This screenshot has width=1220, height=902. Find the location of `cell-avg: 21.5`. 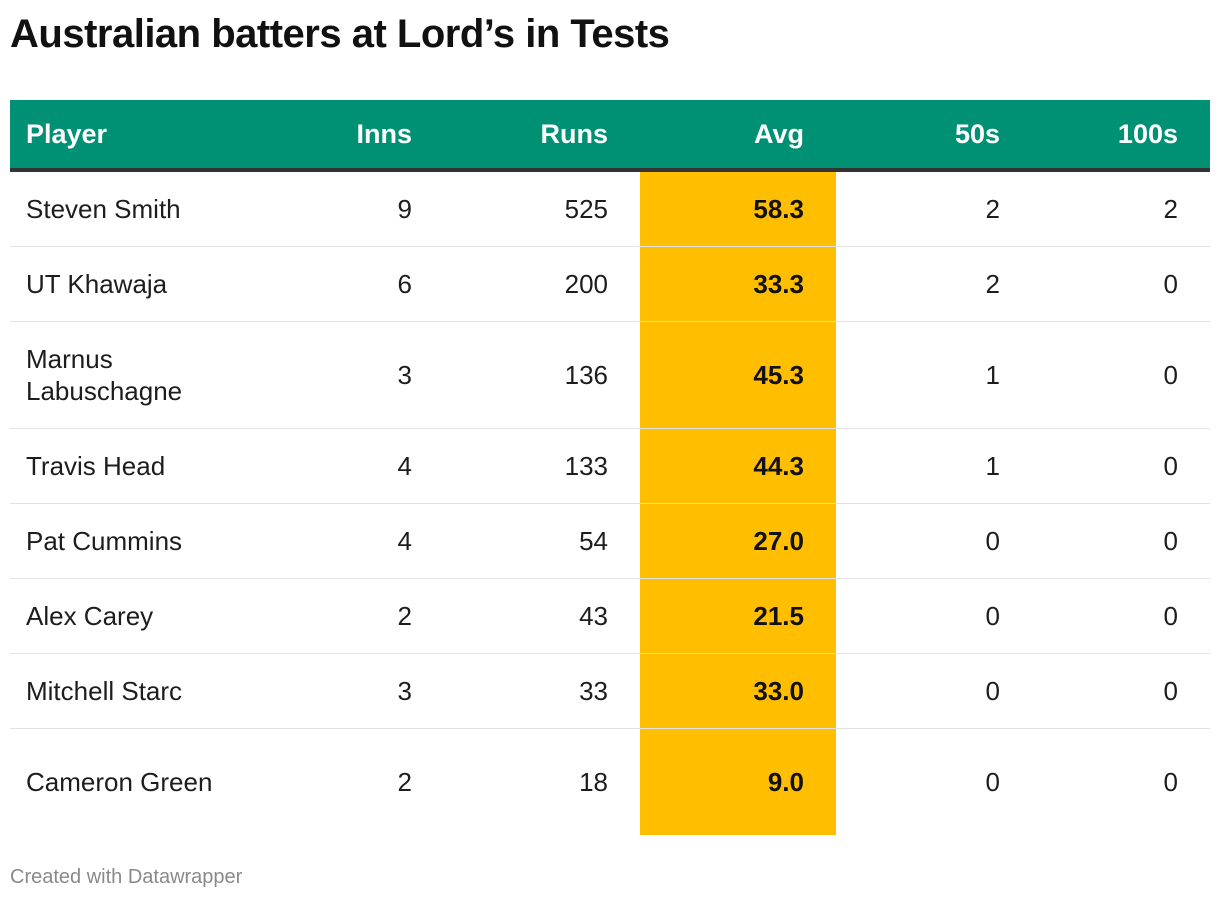

cell-avg: 21.5 is located at coordinates (738, 616).